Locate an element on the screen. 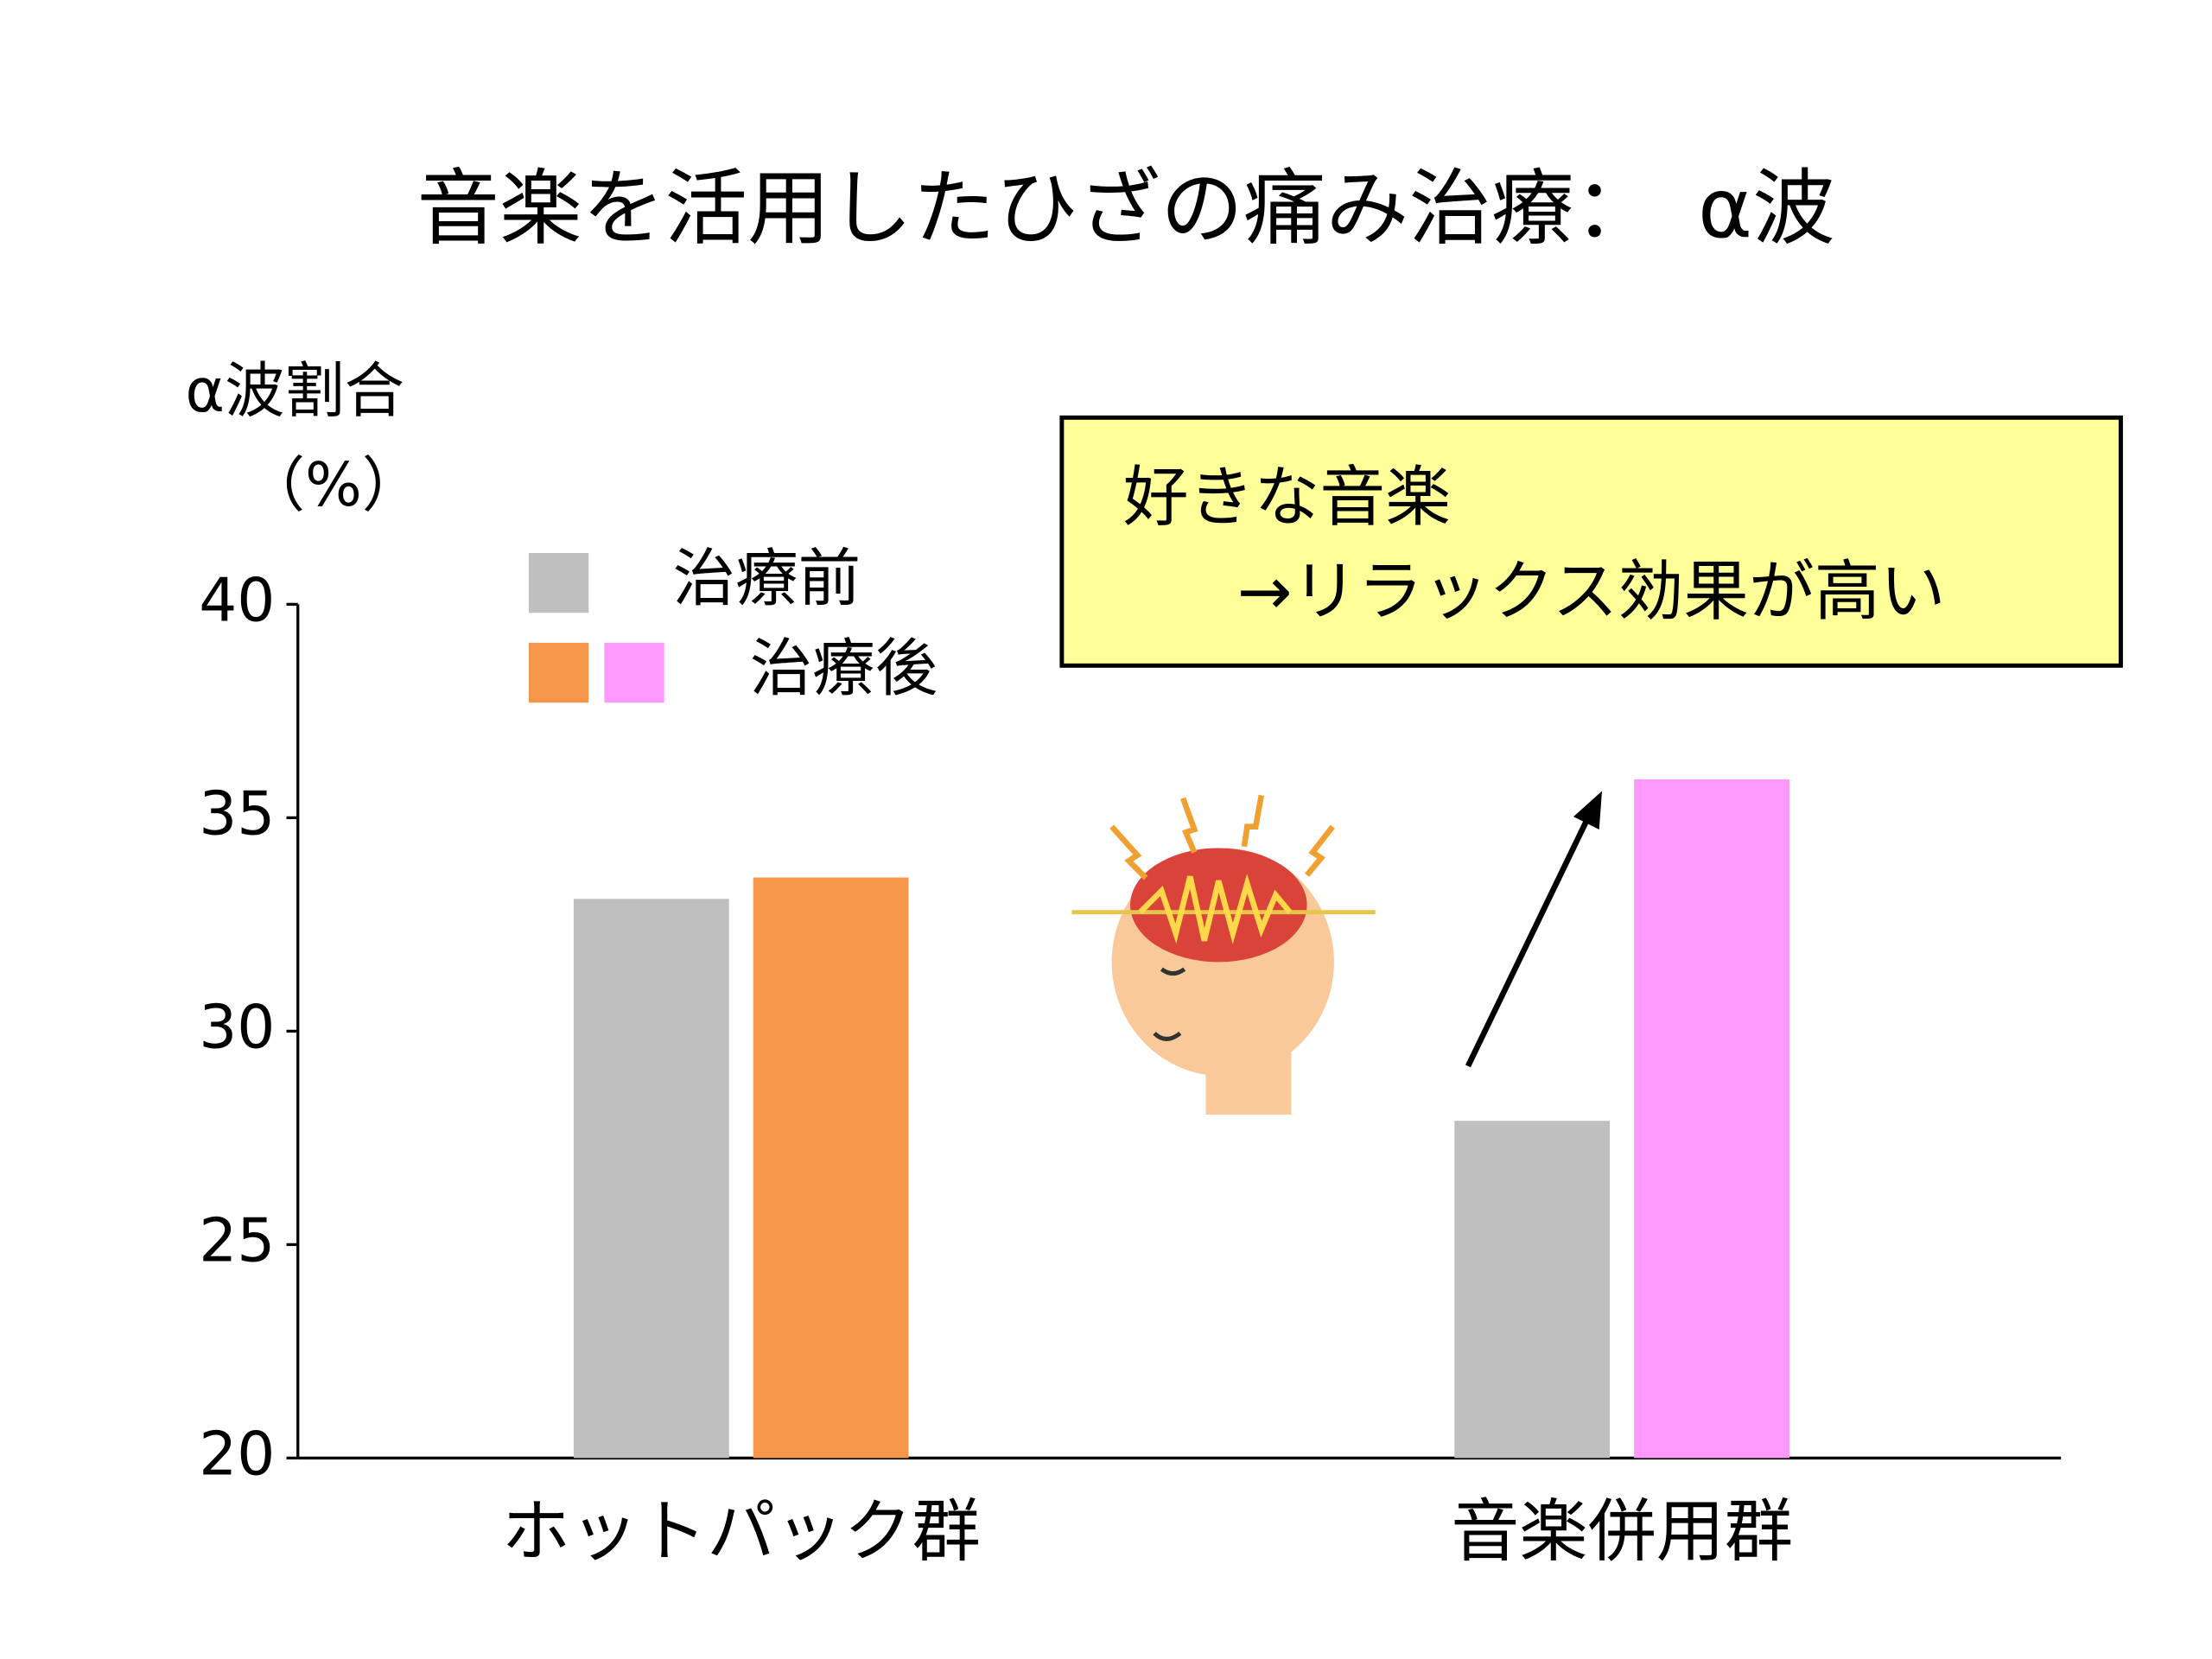 The image size is (2212, 1659). spark is located at coordinates (1222, 837).